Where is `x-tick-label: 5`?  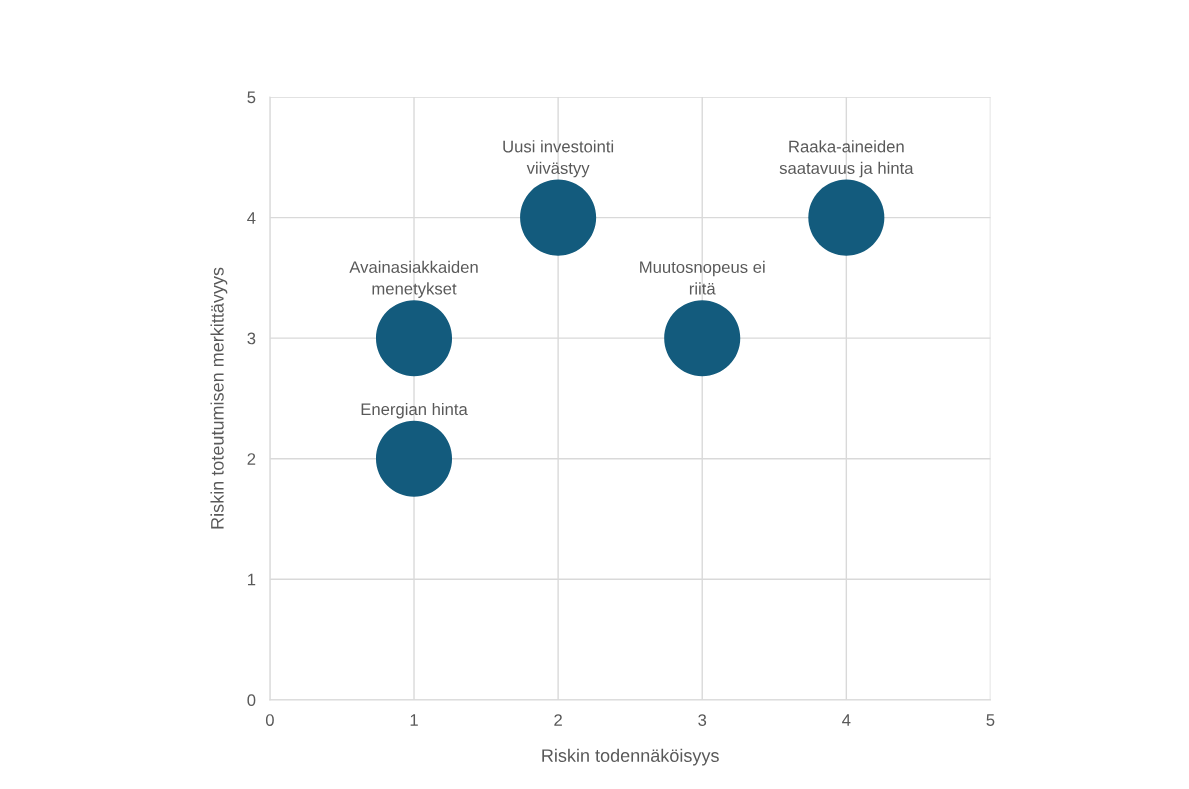 x-tick-label: 5 is located at coordinates (990, 720).